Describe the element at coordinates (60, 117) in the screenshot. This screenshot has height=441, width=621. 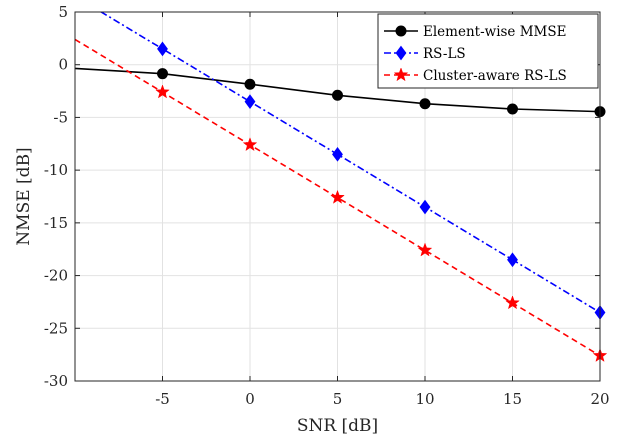
I see `y-tick-label: -5` at that location.